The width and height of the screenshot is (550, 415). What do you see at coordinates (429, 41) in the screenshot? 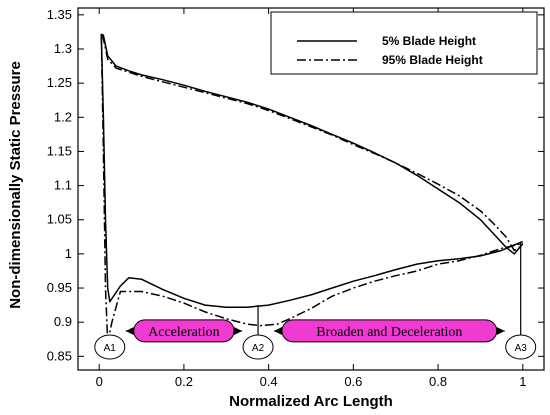
I see `legend-label-5pct: 5% Blade Height` at bounding box center [429, 41].